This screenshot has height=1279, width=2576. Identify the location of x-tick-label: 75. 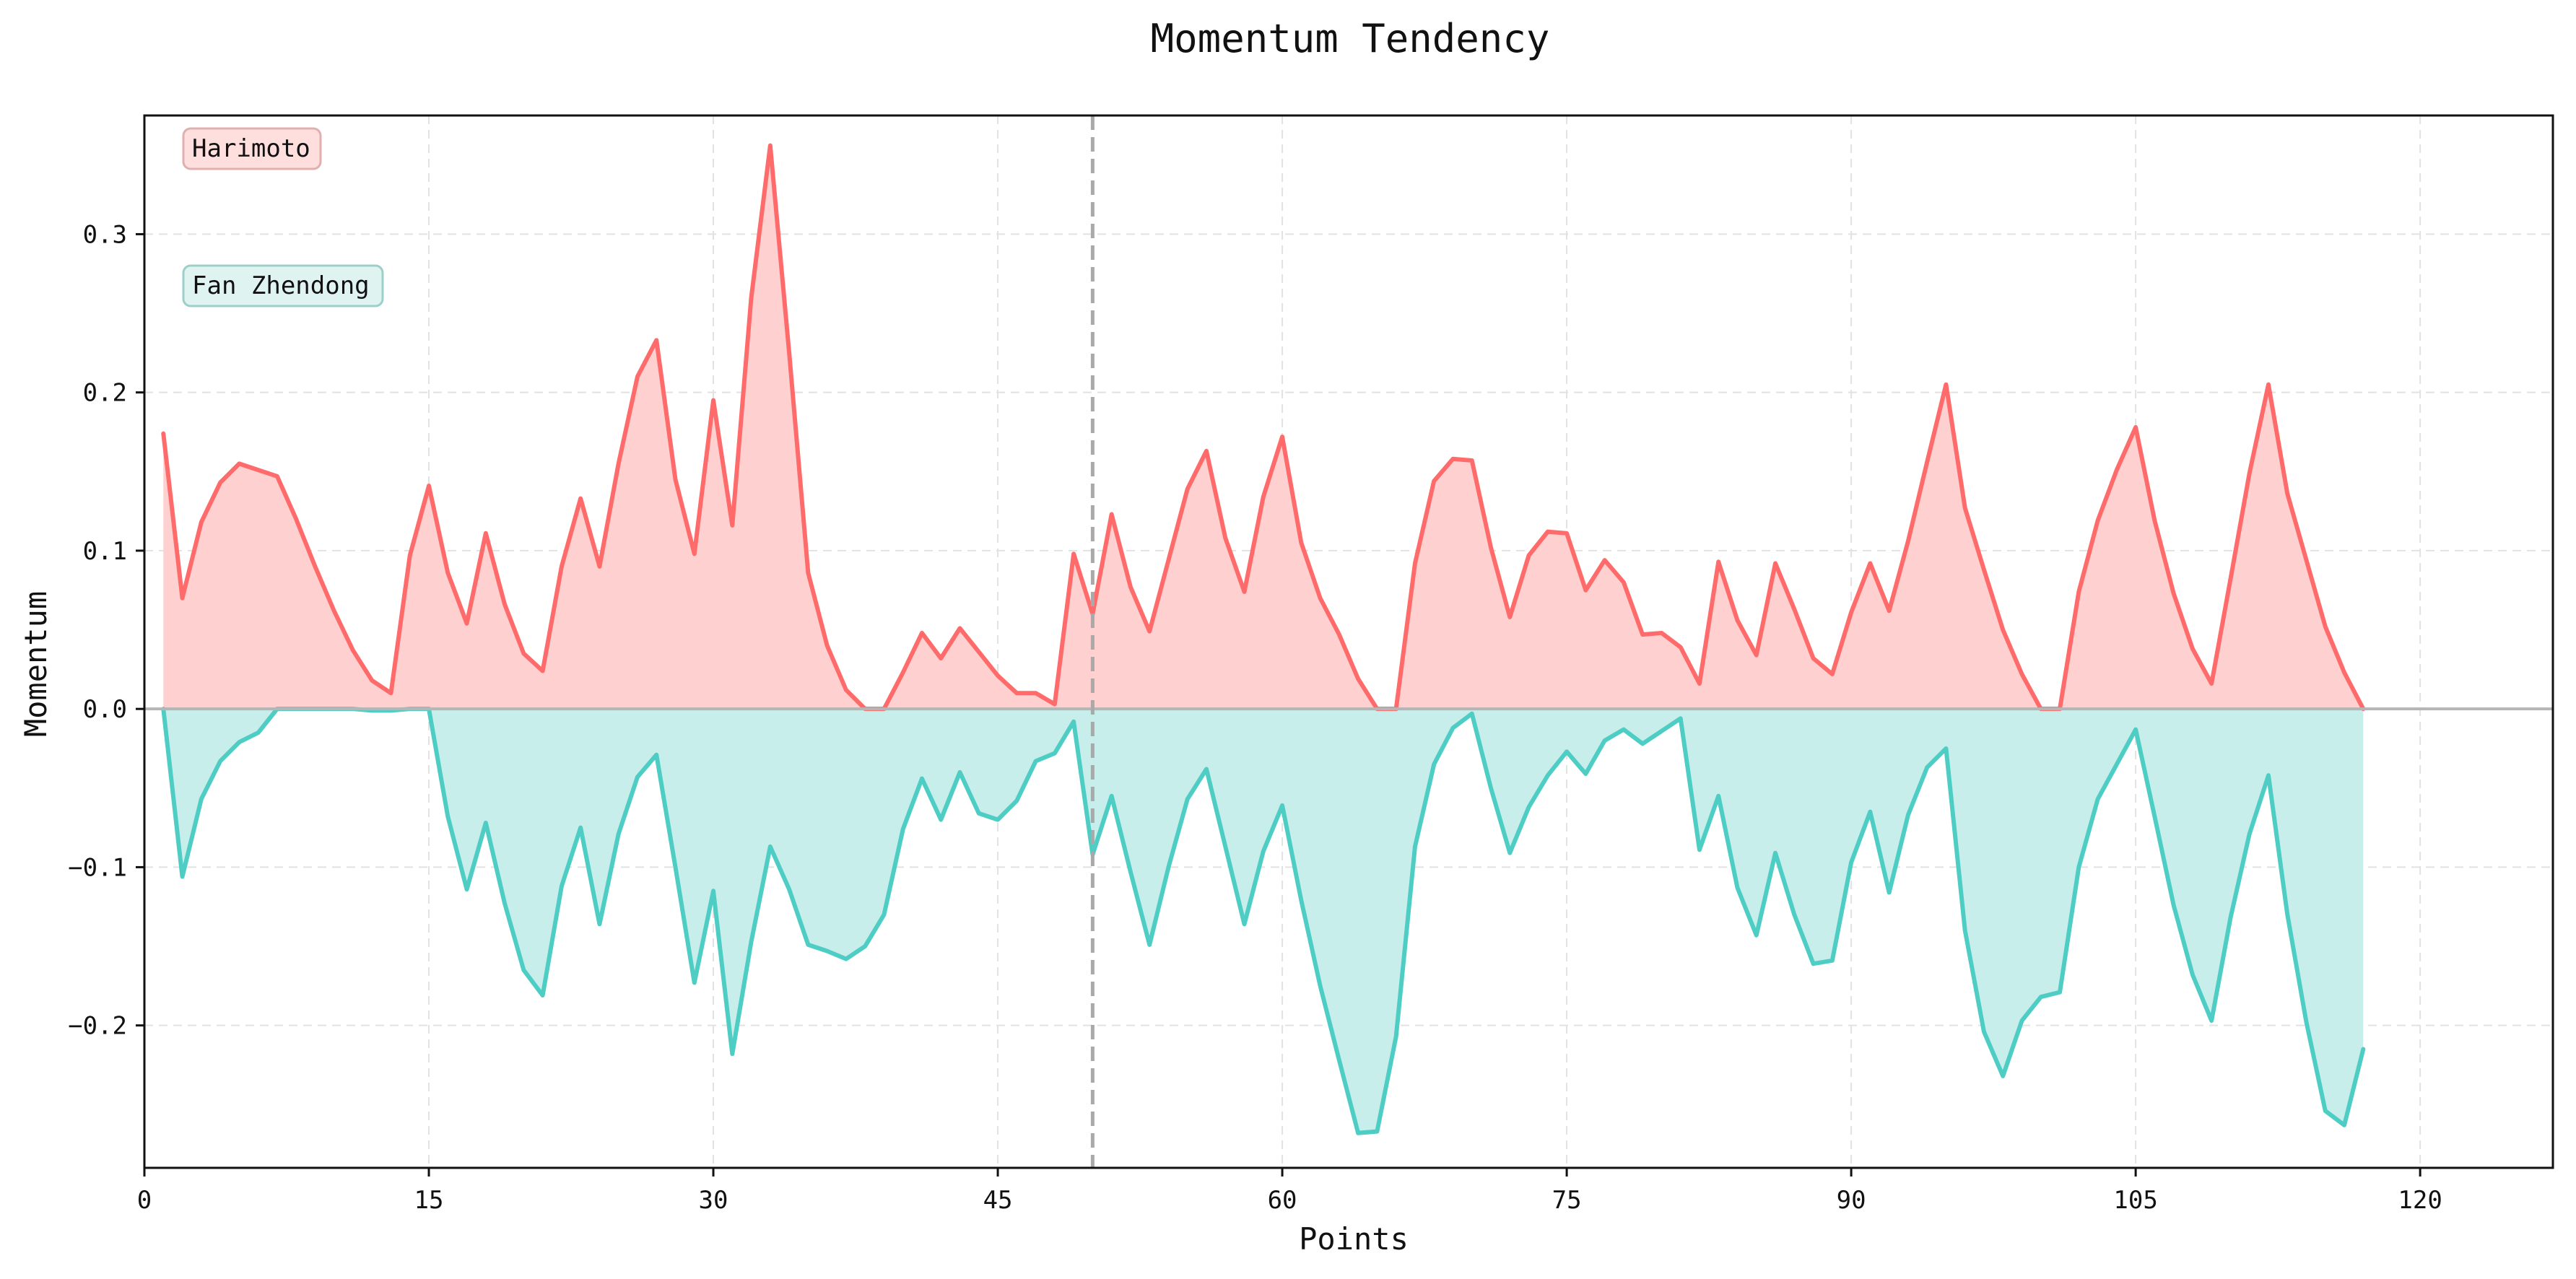
(1567, 1200).